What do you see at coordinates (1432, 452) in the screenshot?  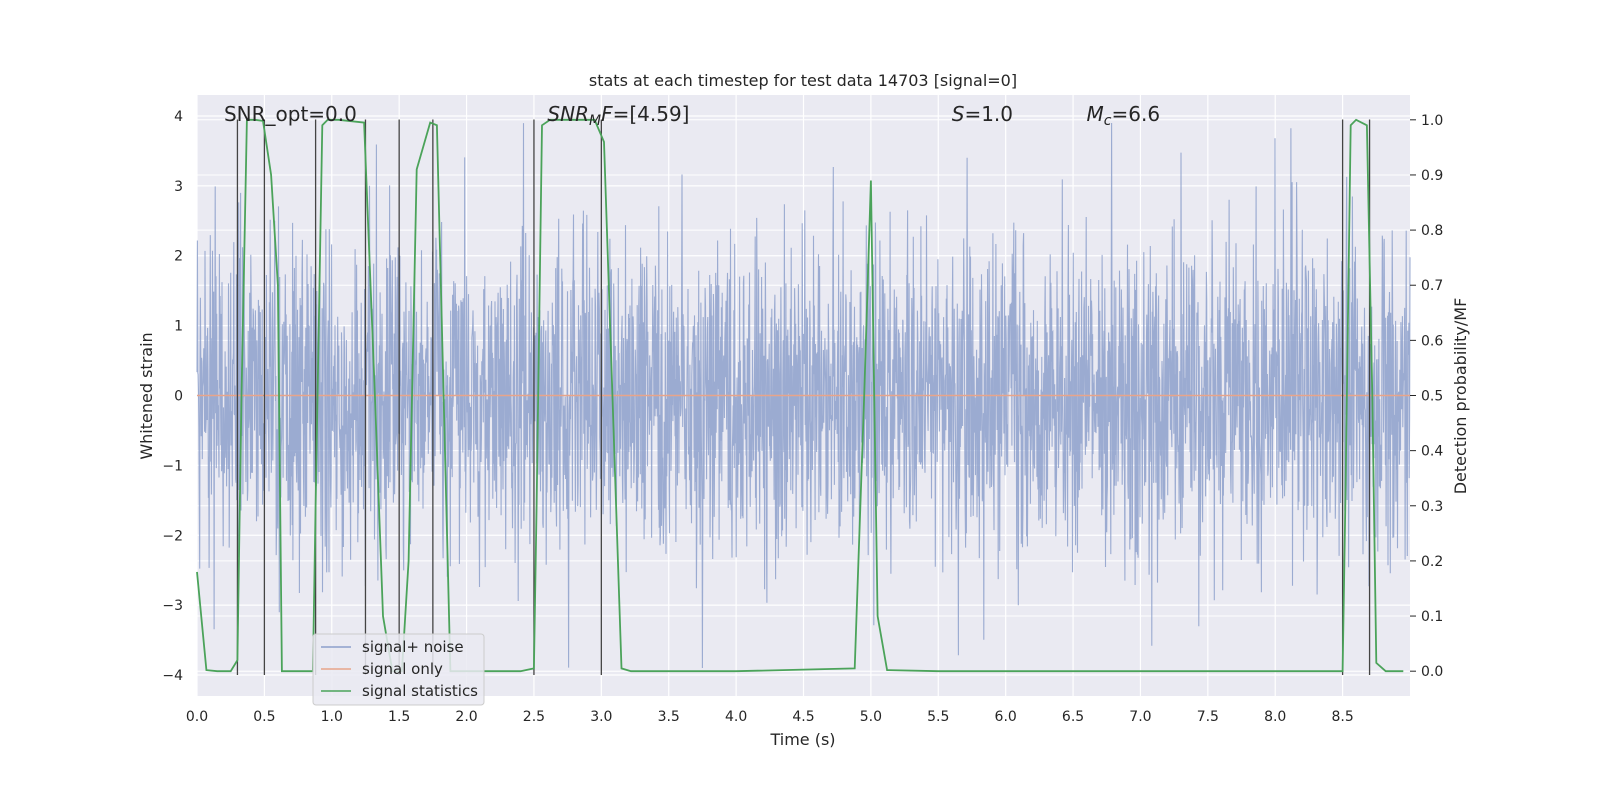 I see `y-right-tick-label: 0.4` at bounding box center [1432, 452].